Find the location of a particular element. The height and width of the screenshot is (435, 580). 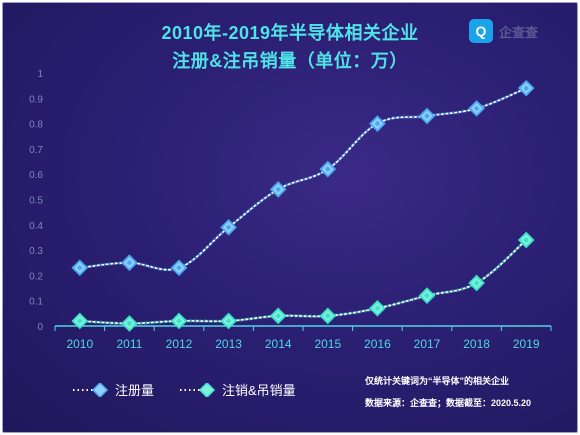

y-tick-label: 0.3 is located at coordinates (36, 251).